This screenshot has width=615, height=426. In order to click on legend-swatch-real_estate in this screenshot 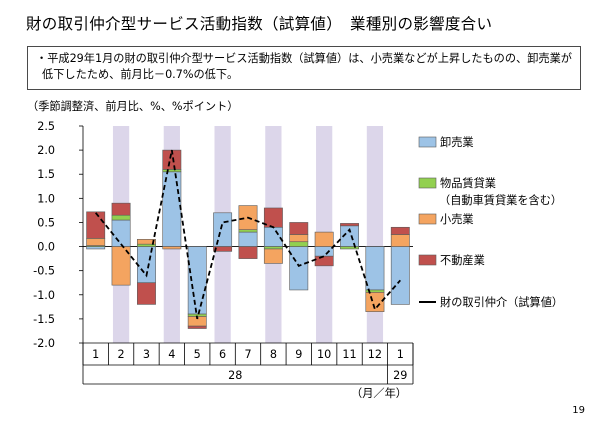, I will do `click(427, 260)`.